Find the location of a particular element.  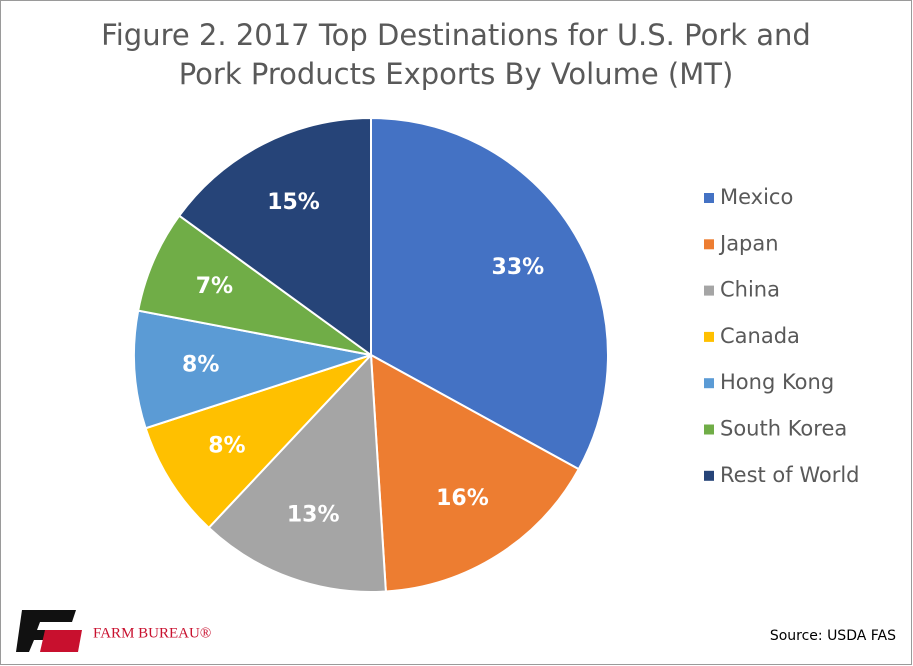

chart-title: Pork Products Exports By Volume (MT) is located at coordinates (456, 74).